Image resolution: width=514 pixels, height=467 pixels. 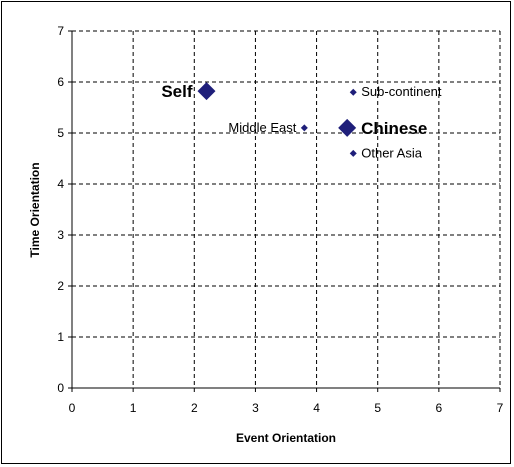 I want to click on x-tick-label: 1, so click(x=133, y=408).